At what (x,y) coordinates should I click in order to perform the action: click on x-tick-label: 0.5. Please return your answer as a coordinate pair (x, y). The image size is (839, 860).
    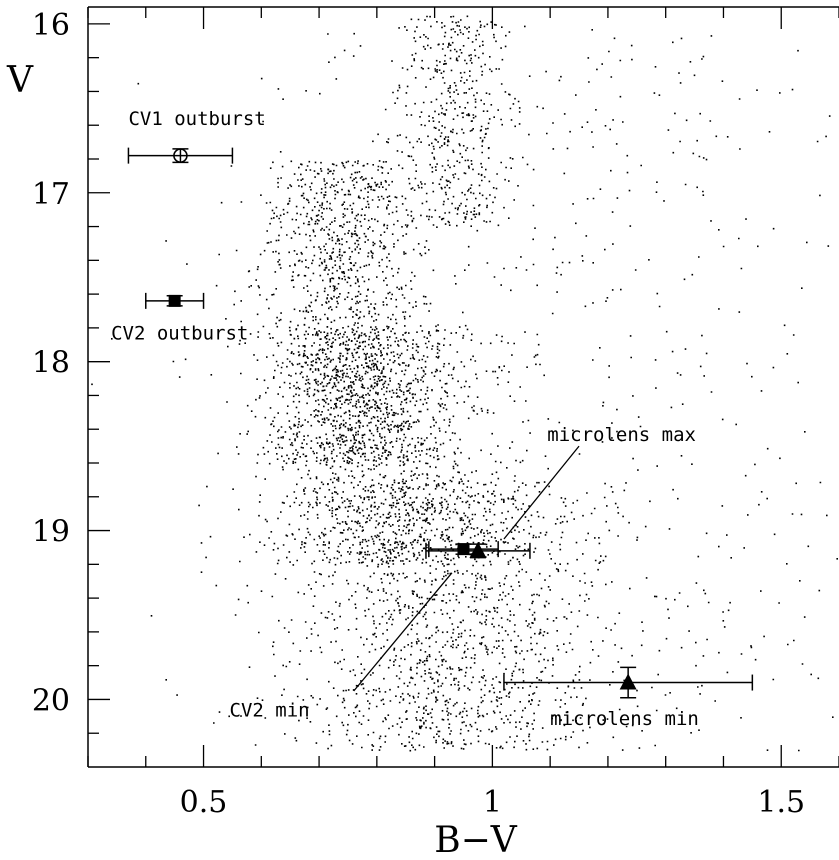
    Looking at the image, I should click on (204, 802).